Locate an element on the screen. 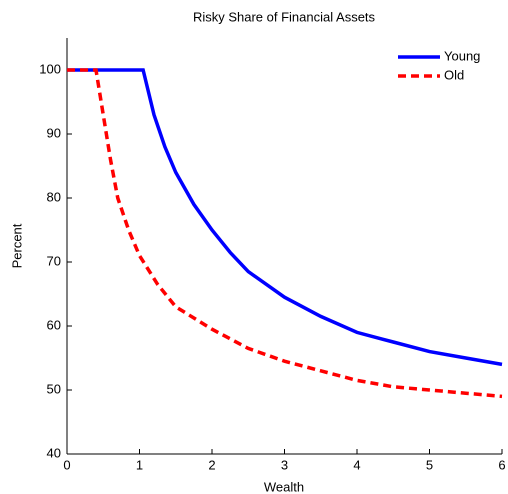 The height and width of the screenshot is (494, 508). x-tick-label: 0 is located at coordinates (66, 464).